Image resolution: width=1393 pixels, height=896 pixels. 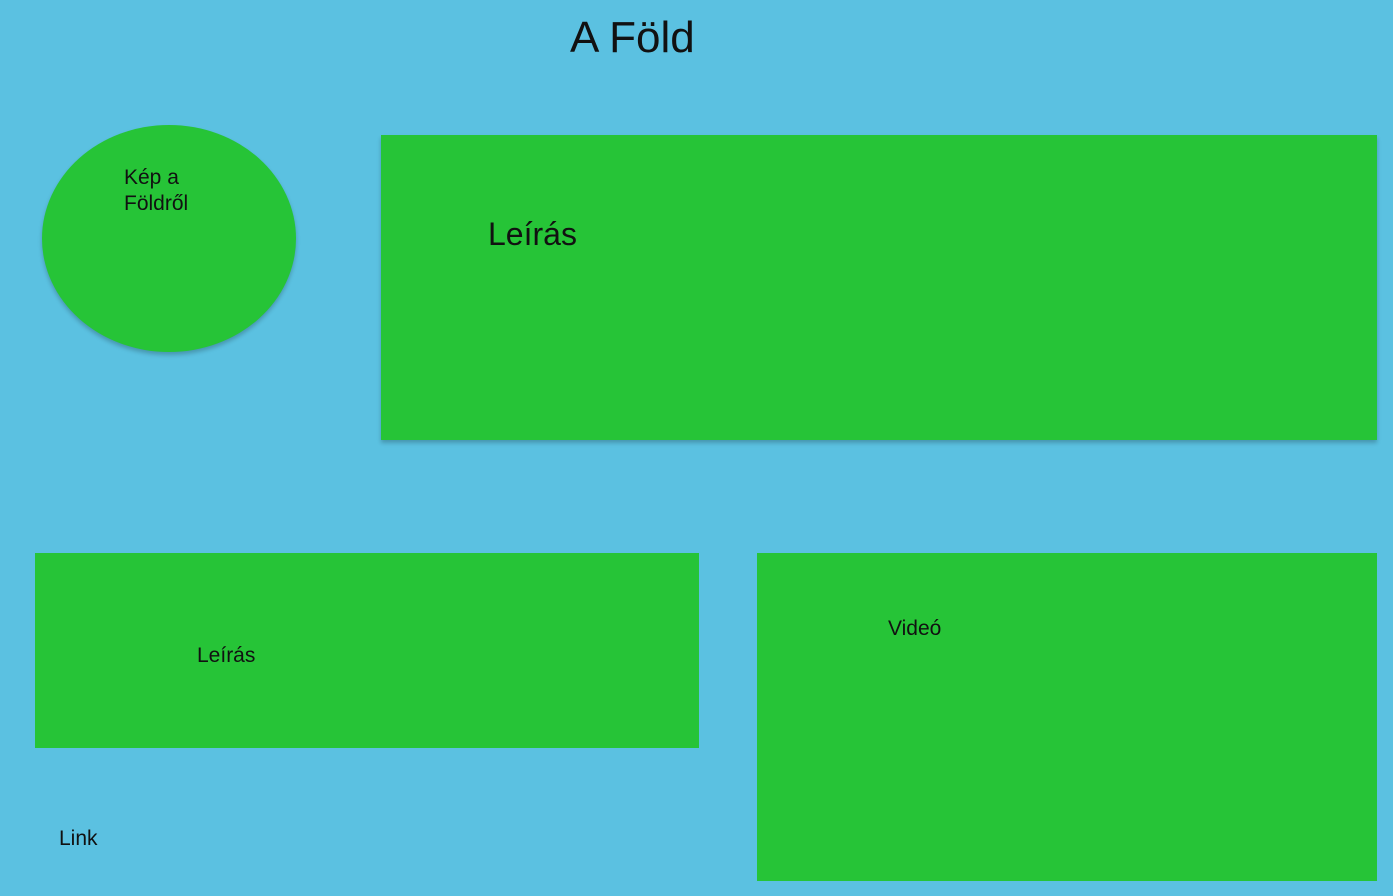 What do you see at coordinates (632, 37) in the screenshot?
I see `page-title: A Föld` at bounding box center [632, 37].